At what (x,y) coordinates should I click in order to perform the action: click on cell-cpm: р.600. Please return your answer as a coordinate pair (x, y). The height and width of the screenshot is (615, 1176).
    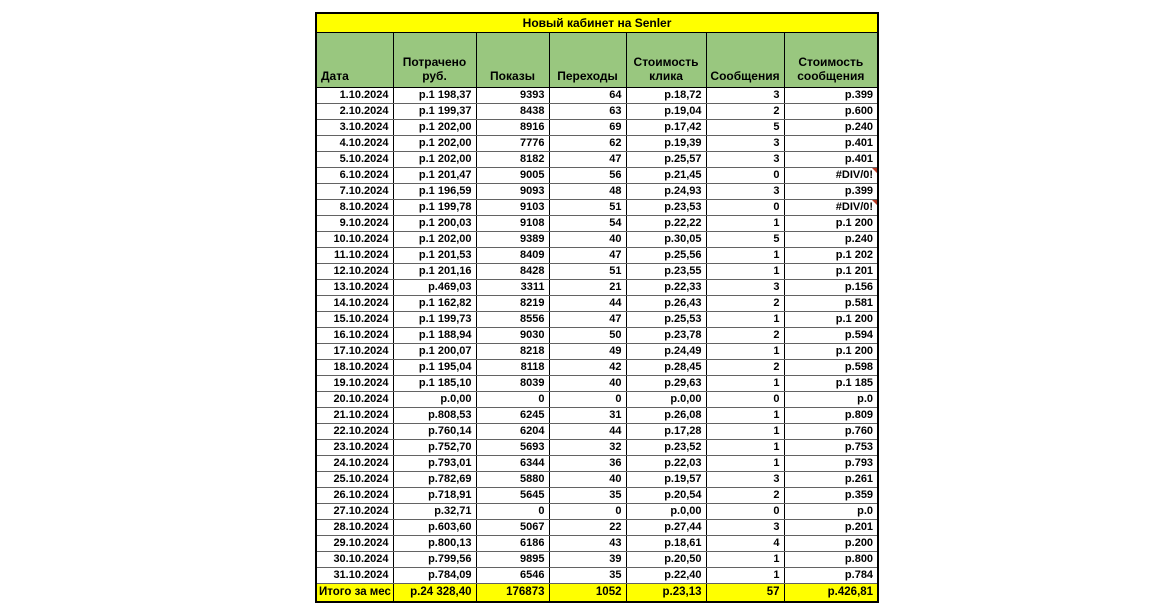
    Looking at the image, I should click on (831, 111).